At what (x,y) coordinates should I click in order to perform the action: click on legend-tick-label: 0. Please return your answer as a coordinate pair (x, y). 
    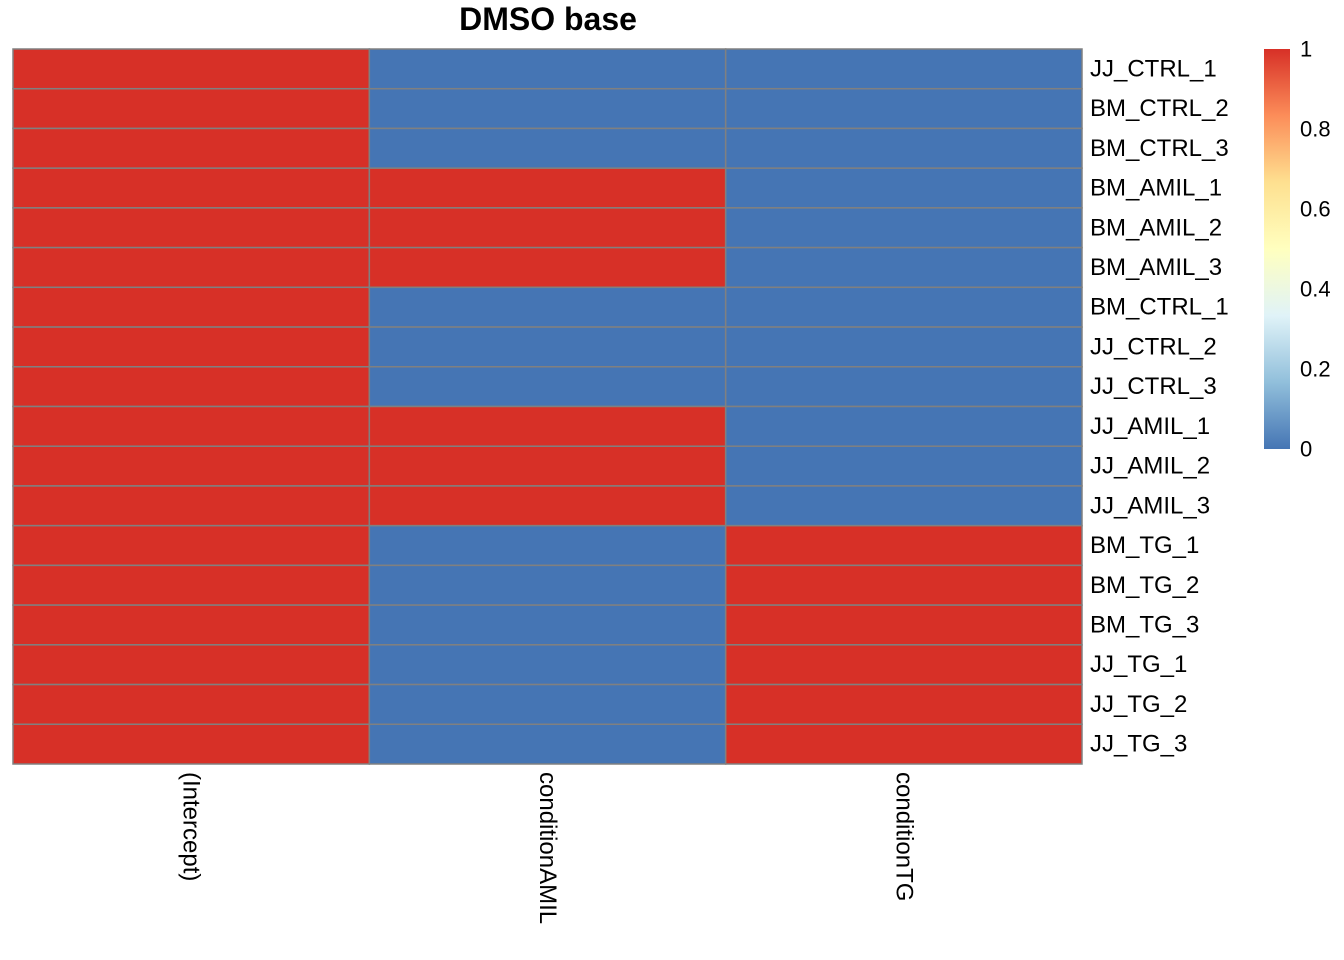
    Looking at the image, I should click on (1306, 449).